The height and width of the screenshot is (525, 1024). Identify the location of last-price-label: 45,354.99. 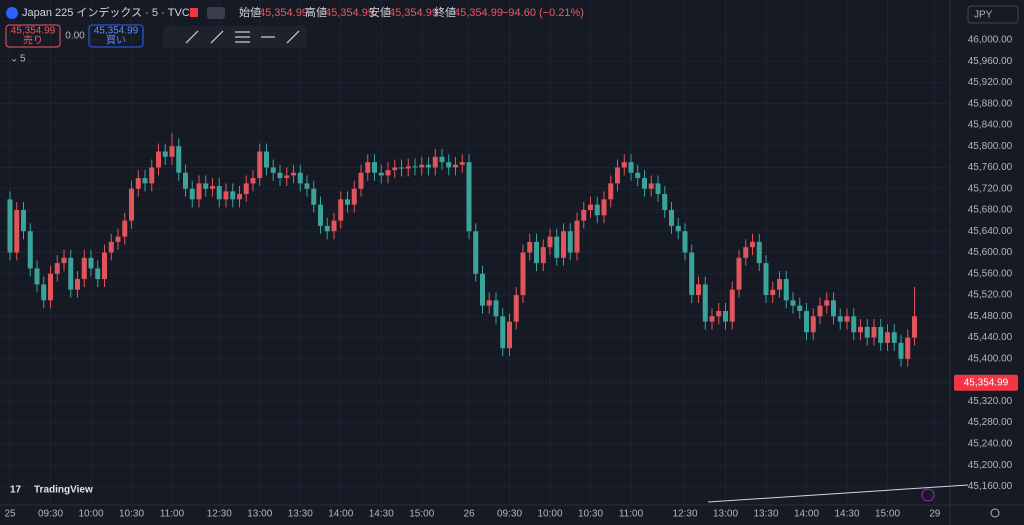
(986, 382).